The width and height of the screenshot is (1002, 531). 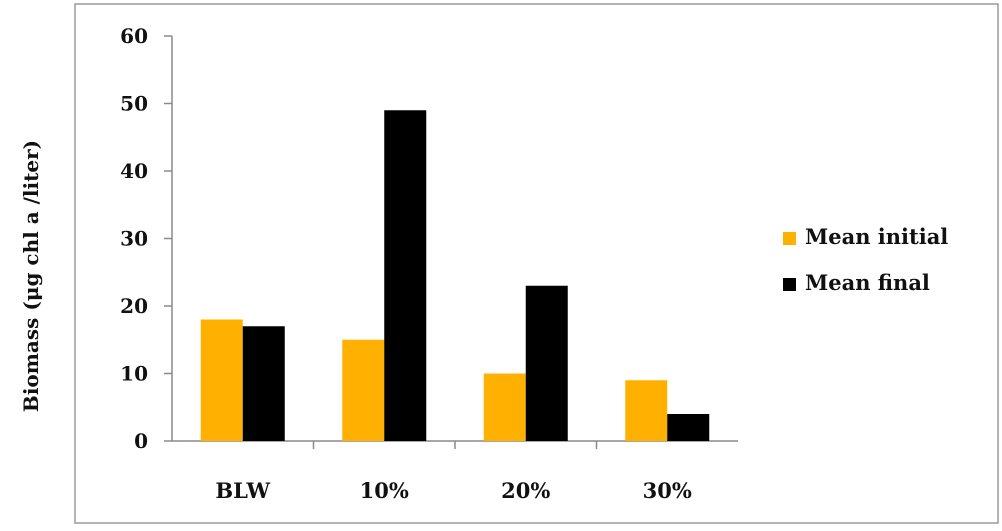 What do you see at coordinates (31, 276) in the screenshot?
I see `y-axis-title: Biomass (μg chl a /liter)` at bounding box center [31, 276].